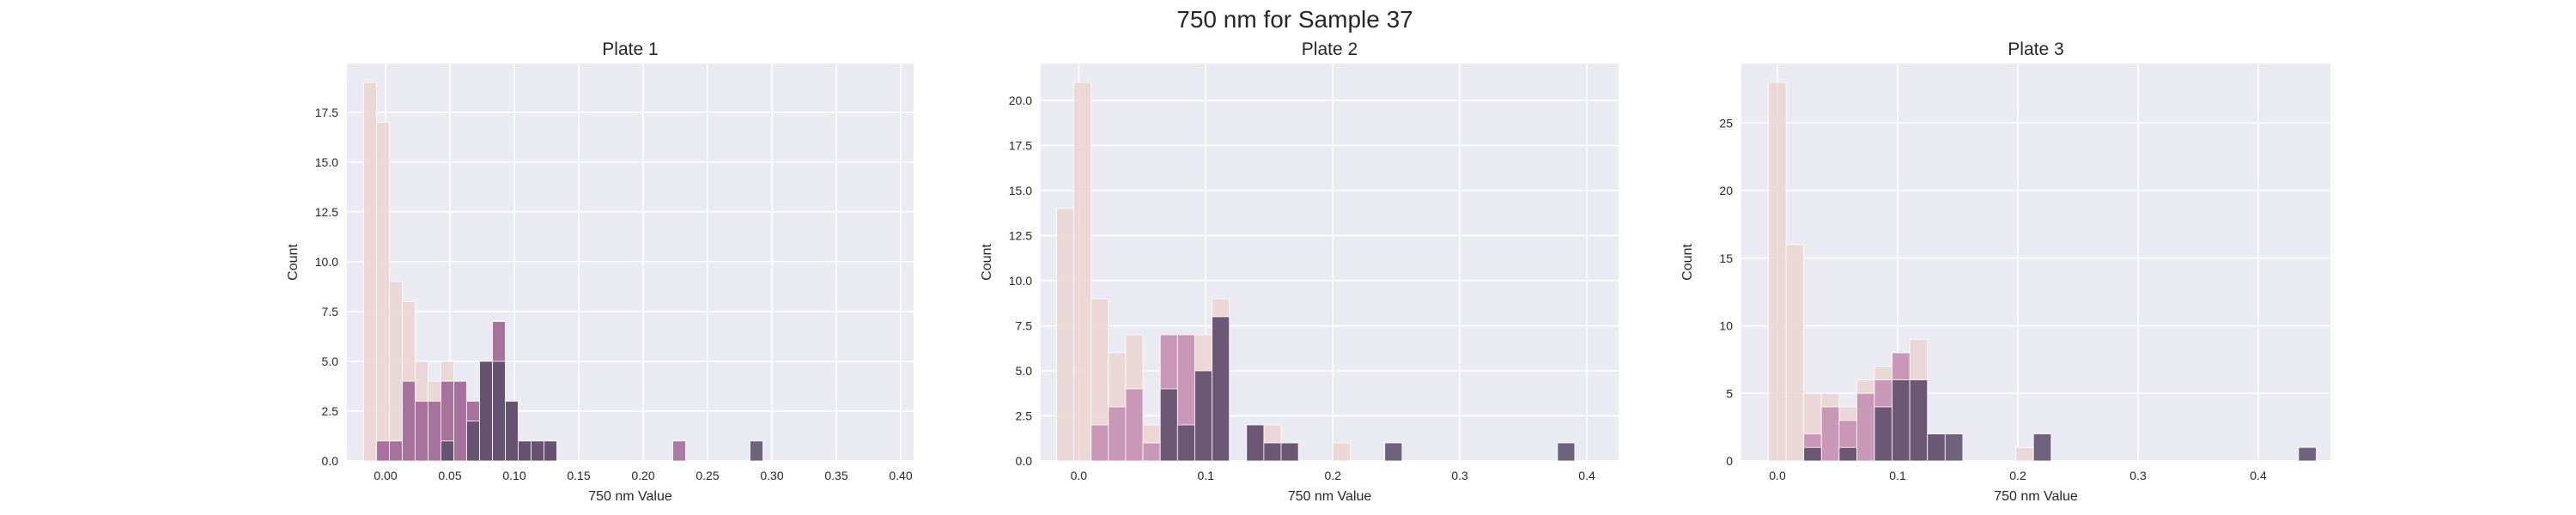  What do you see at coordinates (2035, 49) in the screenshot?
I see `panel-title: Plate 3` at bounding box center [2035, 49].